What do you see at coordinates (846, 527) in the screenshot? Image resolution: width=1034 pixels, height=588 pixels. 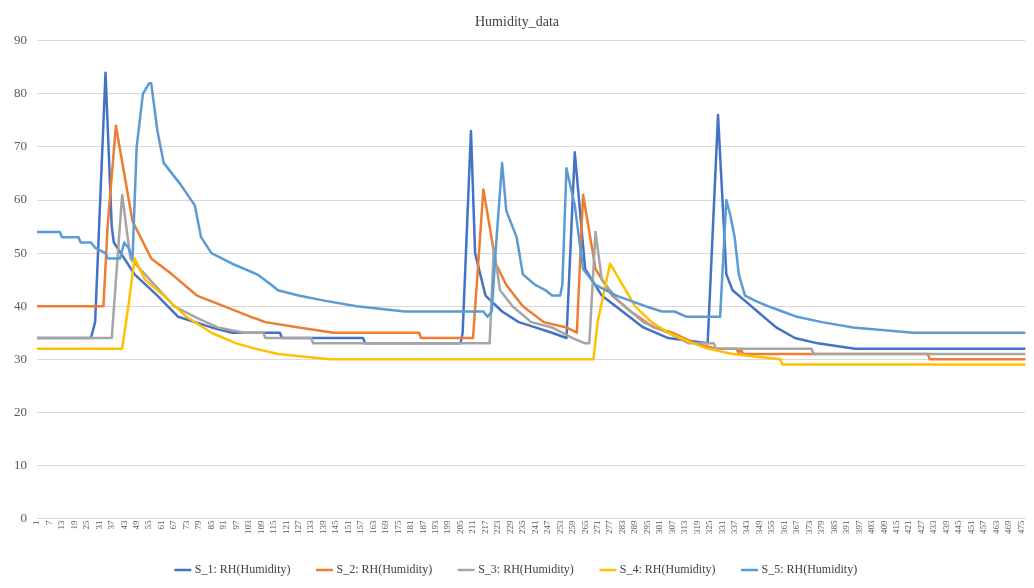 I see `x-tick-label: 391` at bounding box center [846, 527].